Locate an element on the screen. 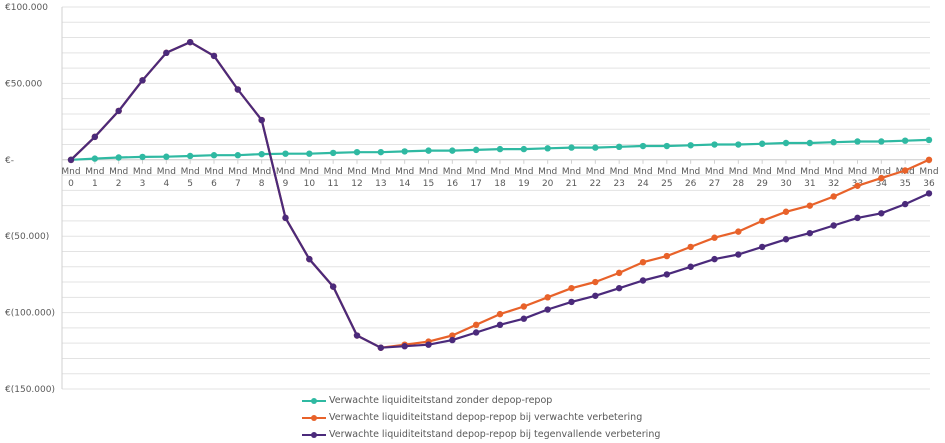  y-tick-label: €(150.000) is located at coordinates (30, 390).